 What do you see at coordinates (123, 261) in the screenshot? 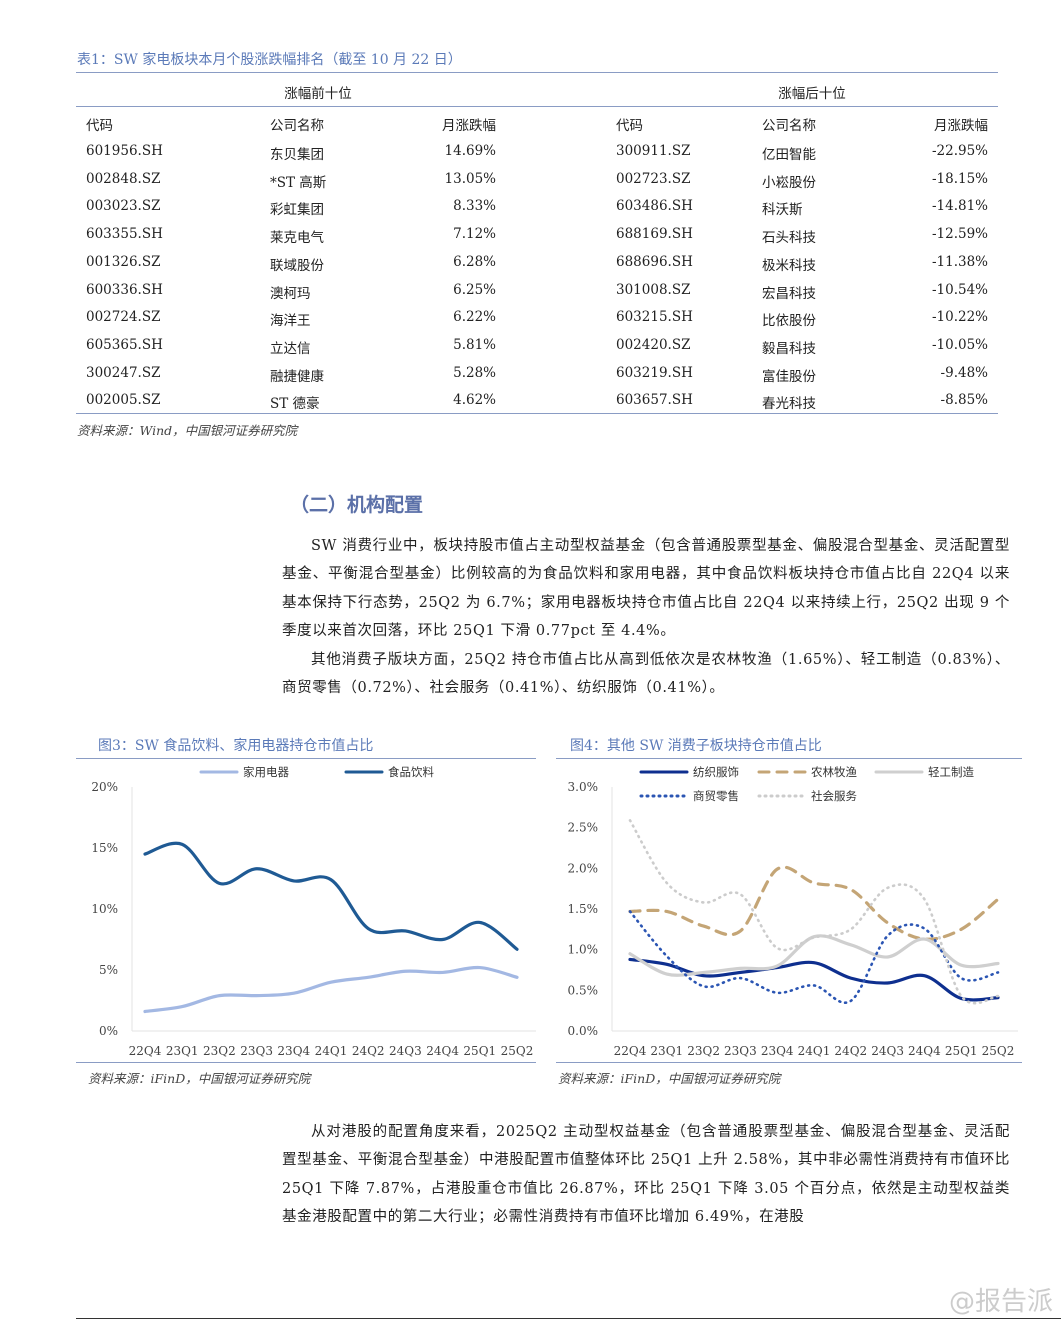
I see `table-cell: 001326.SZ` at bounding box center [123, 261].